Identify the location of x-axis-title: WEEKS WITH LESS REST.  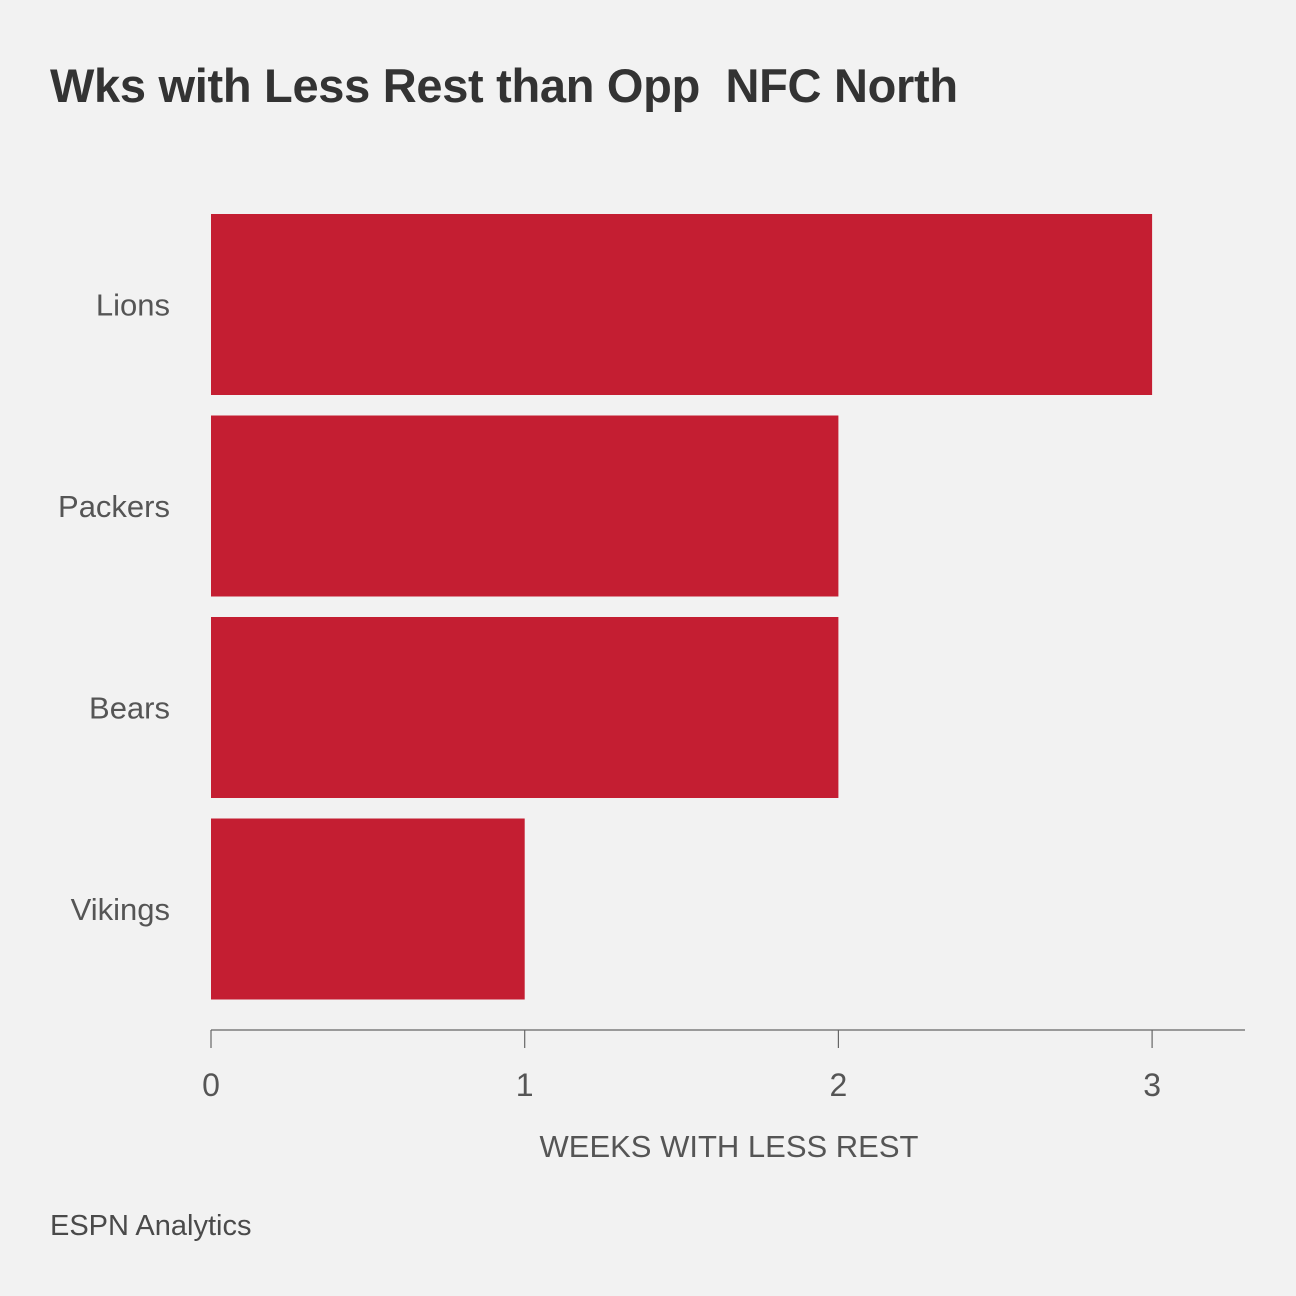
(729, 1146).